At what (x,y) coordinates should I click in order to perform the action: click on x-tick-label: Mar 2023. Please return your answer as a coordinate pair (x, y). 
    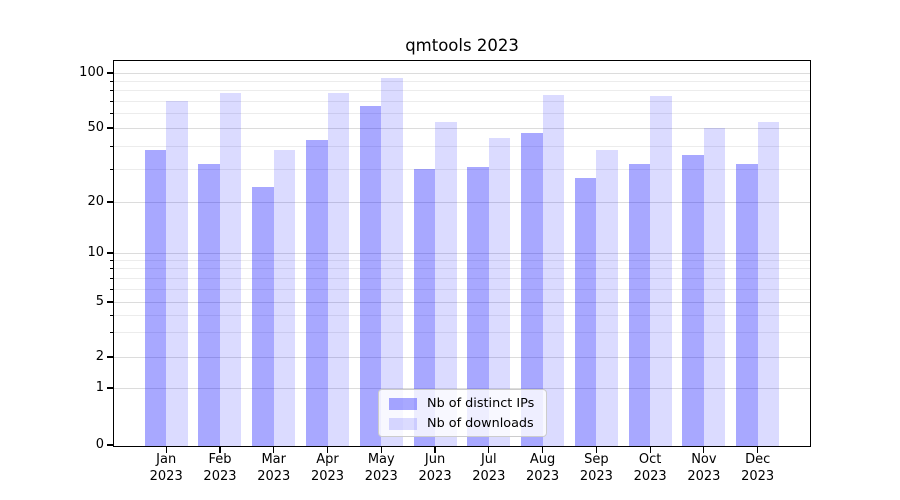
    Looking at the image, I should click on (274, 468).